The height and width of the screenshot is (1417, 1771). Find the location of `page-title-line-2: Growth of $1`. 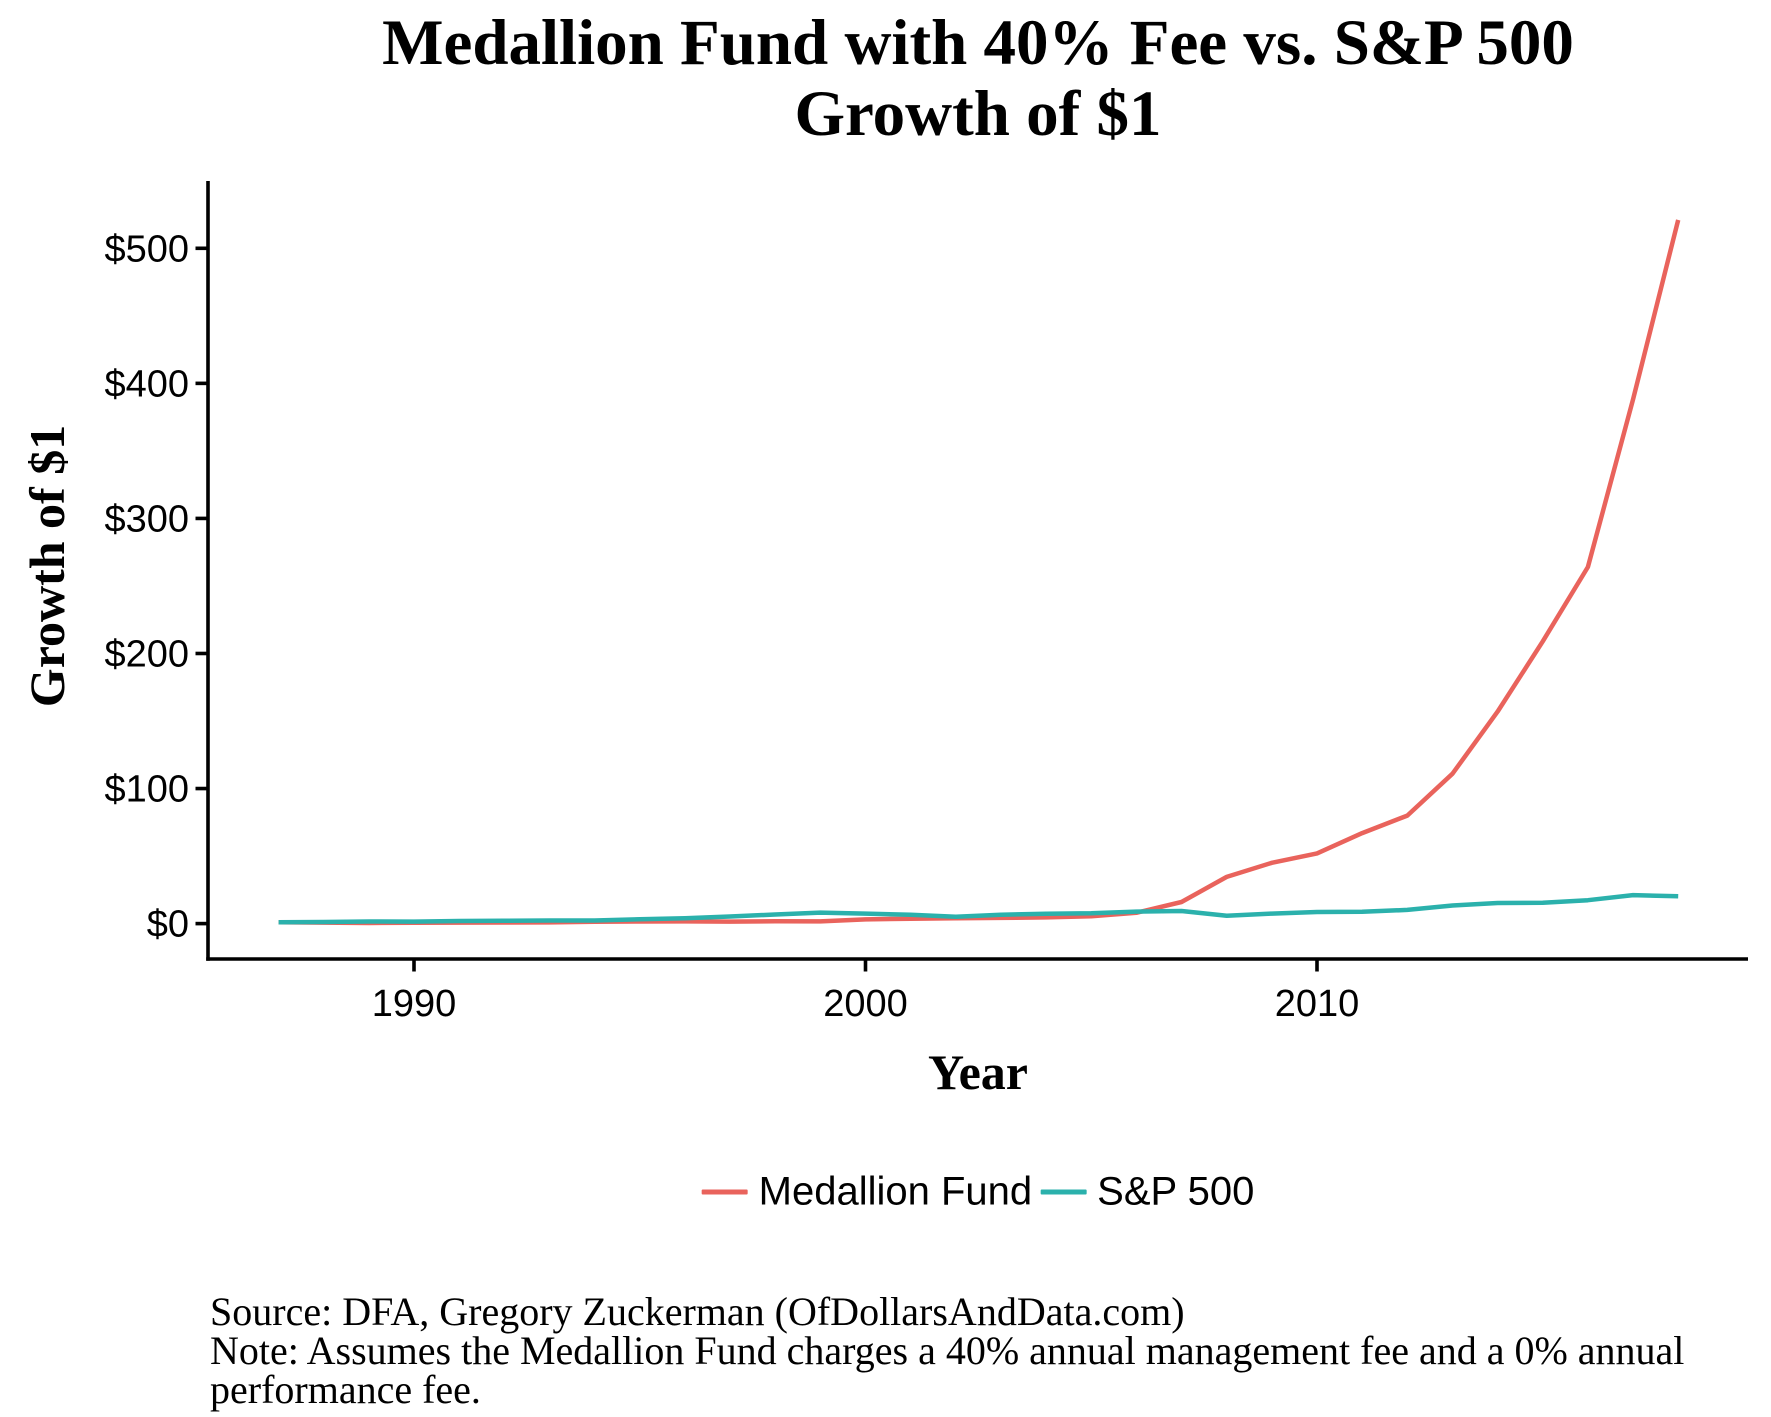

page-title-line-2: Growth of $1 is located at coordinates (978, 114).